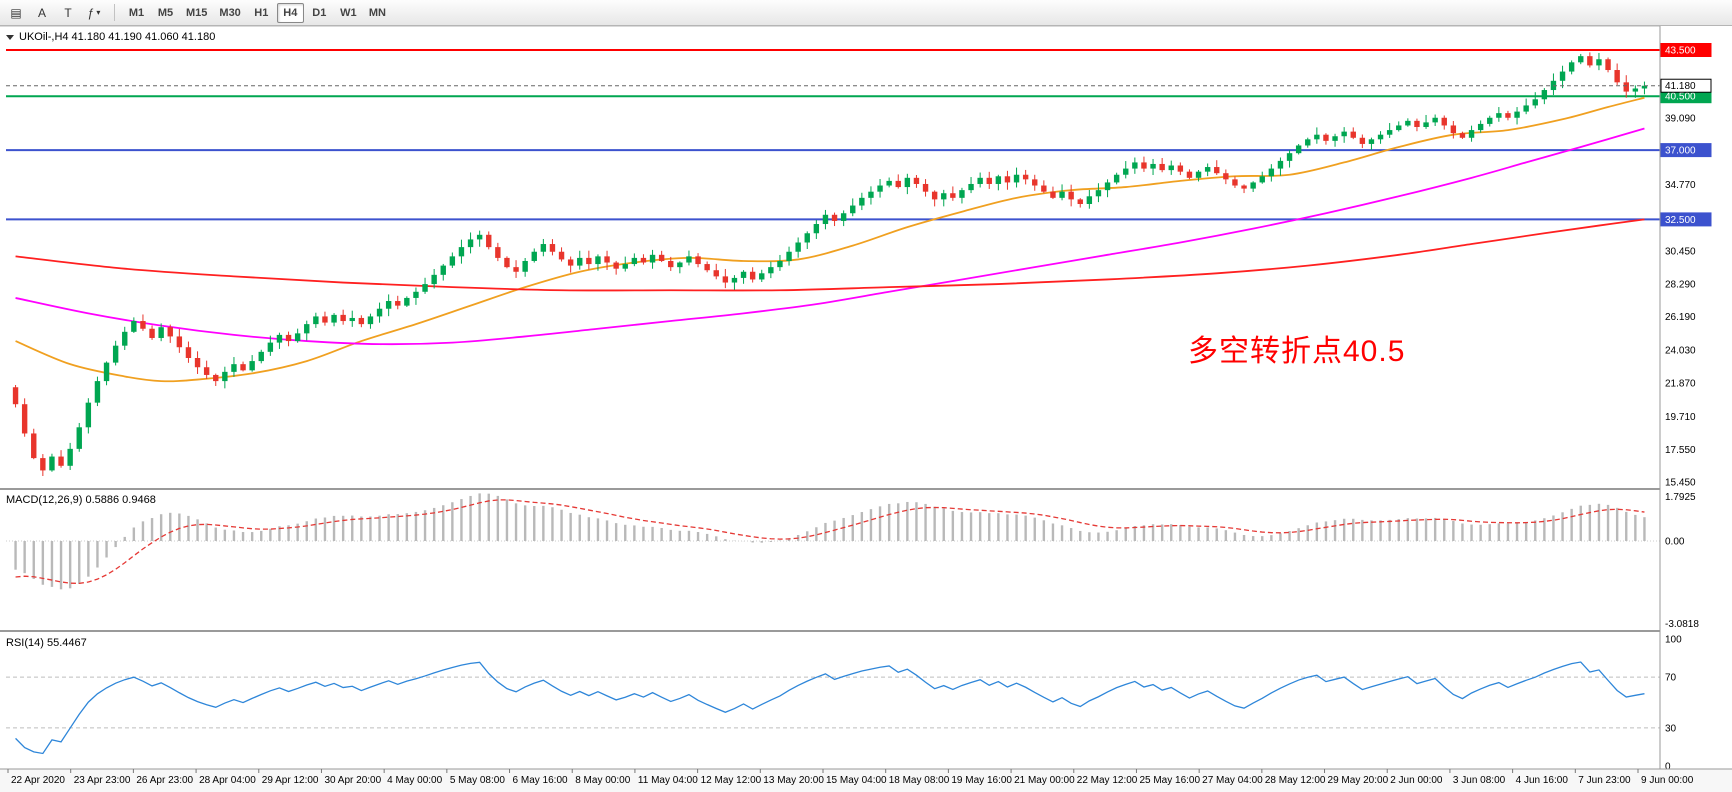 This screenshot has width=1732, height=792. What do you see at coordinates (197, 12) in the screenshot?
I see `timeframe-button-m15: M15` at bounding box center [197, 12].